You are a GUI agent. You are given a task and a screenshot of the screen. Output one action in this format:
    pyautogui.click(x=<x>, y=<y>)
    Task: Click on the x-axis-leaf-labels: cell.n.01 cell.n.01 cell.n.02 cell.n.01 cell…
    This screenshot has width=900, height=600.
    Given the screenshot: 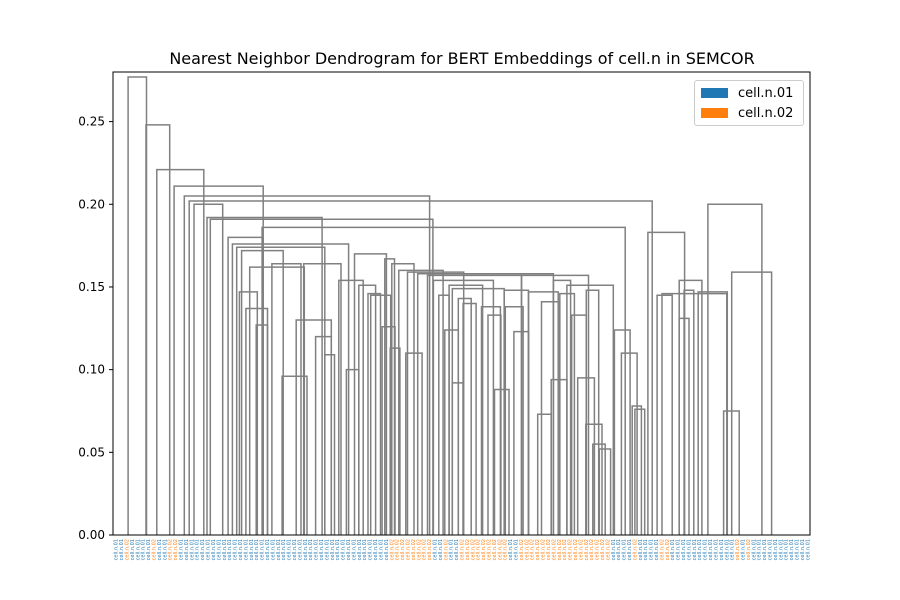 What is the action you would take?
    pyautogui.click(x=463, y=549)
    